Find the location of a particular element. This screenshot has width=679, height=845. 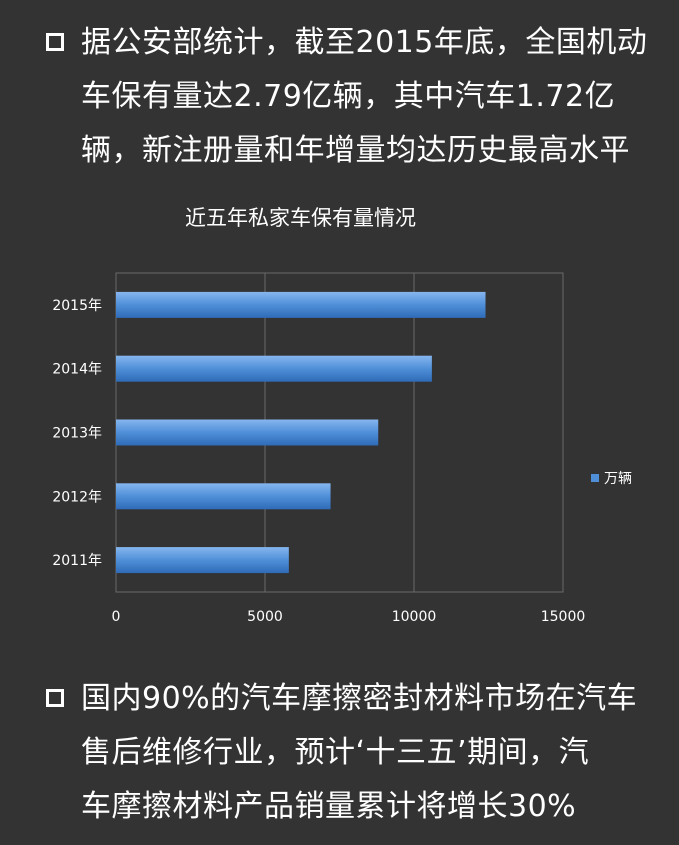

bullet-1-line-1: 据公安部统计，截至2015年底，全国机动 is located at coordinates (364, 42).